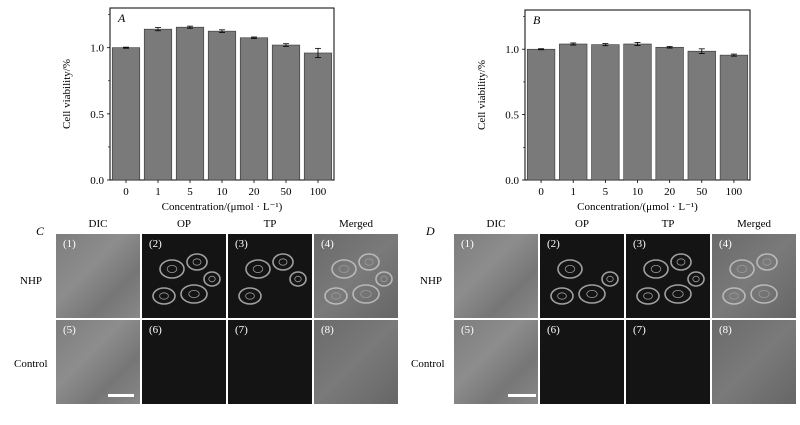 This screenshot has height=425, width=800. What do you see at coordinates (356, 362) in the screenshot?
I see `micrograph-merged-control: (8)` at bounding box center [356, 362].